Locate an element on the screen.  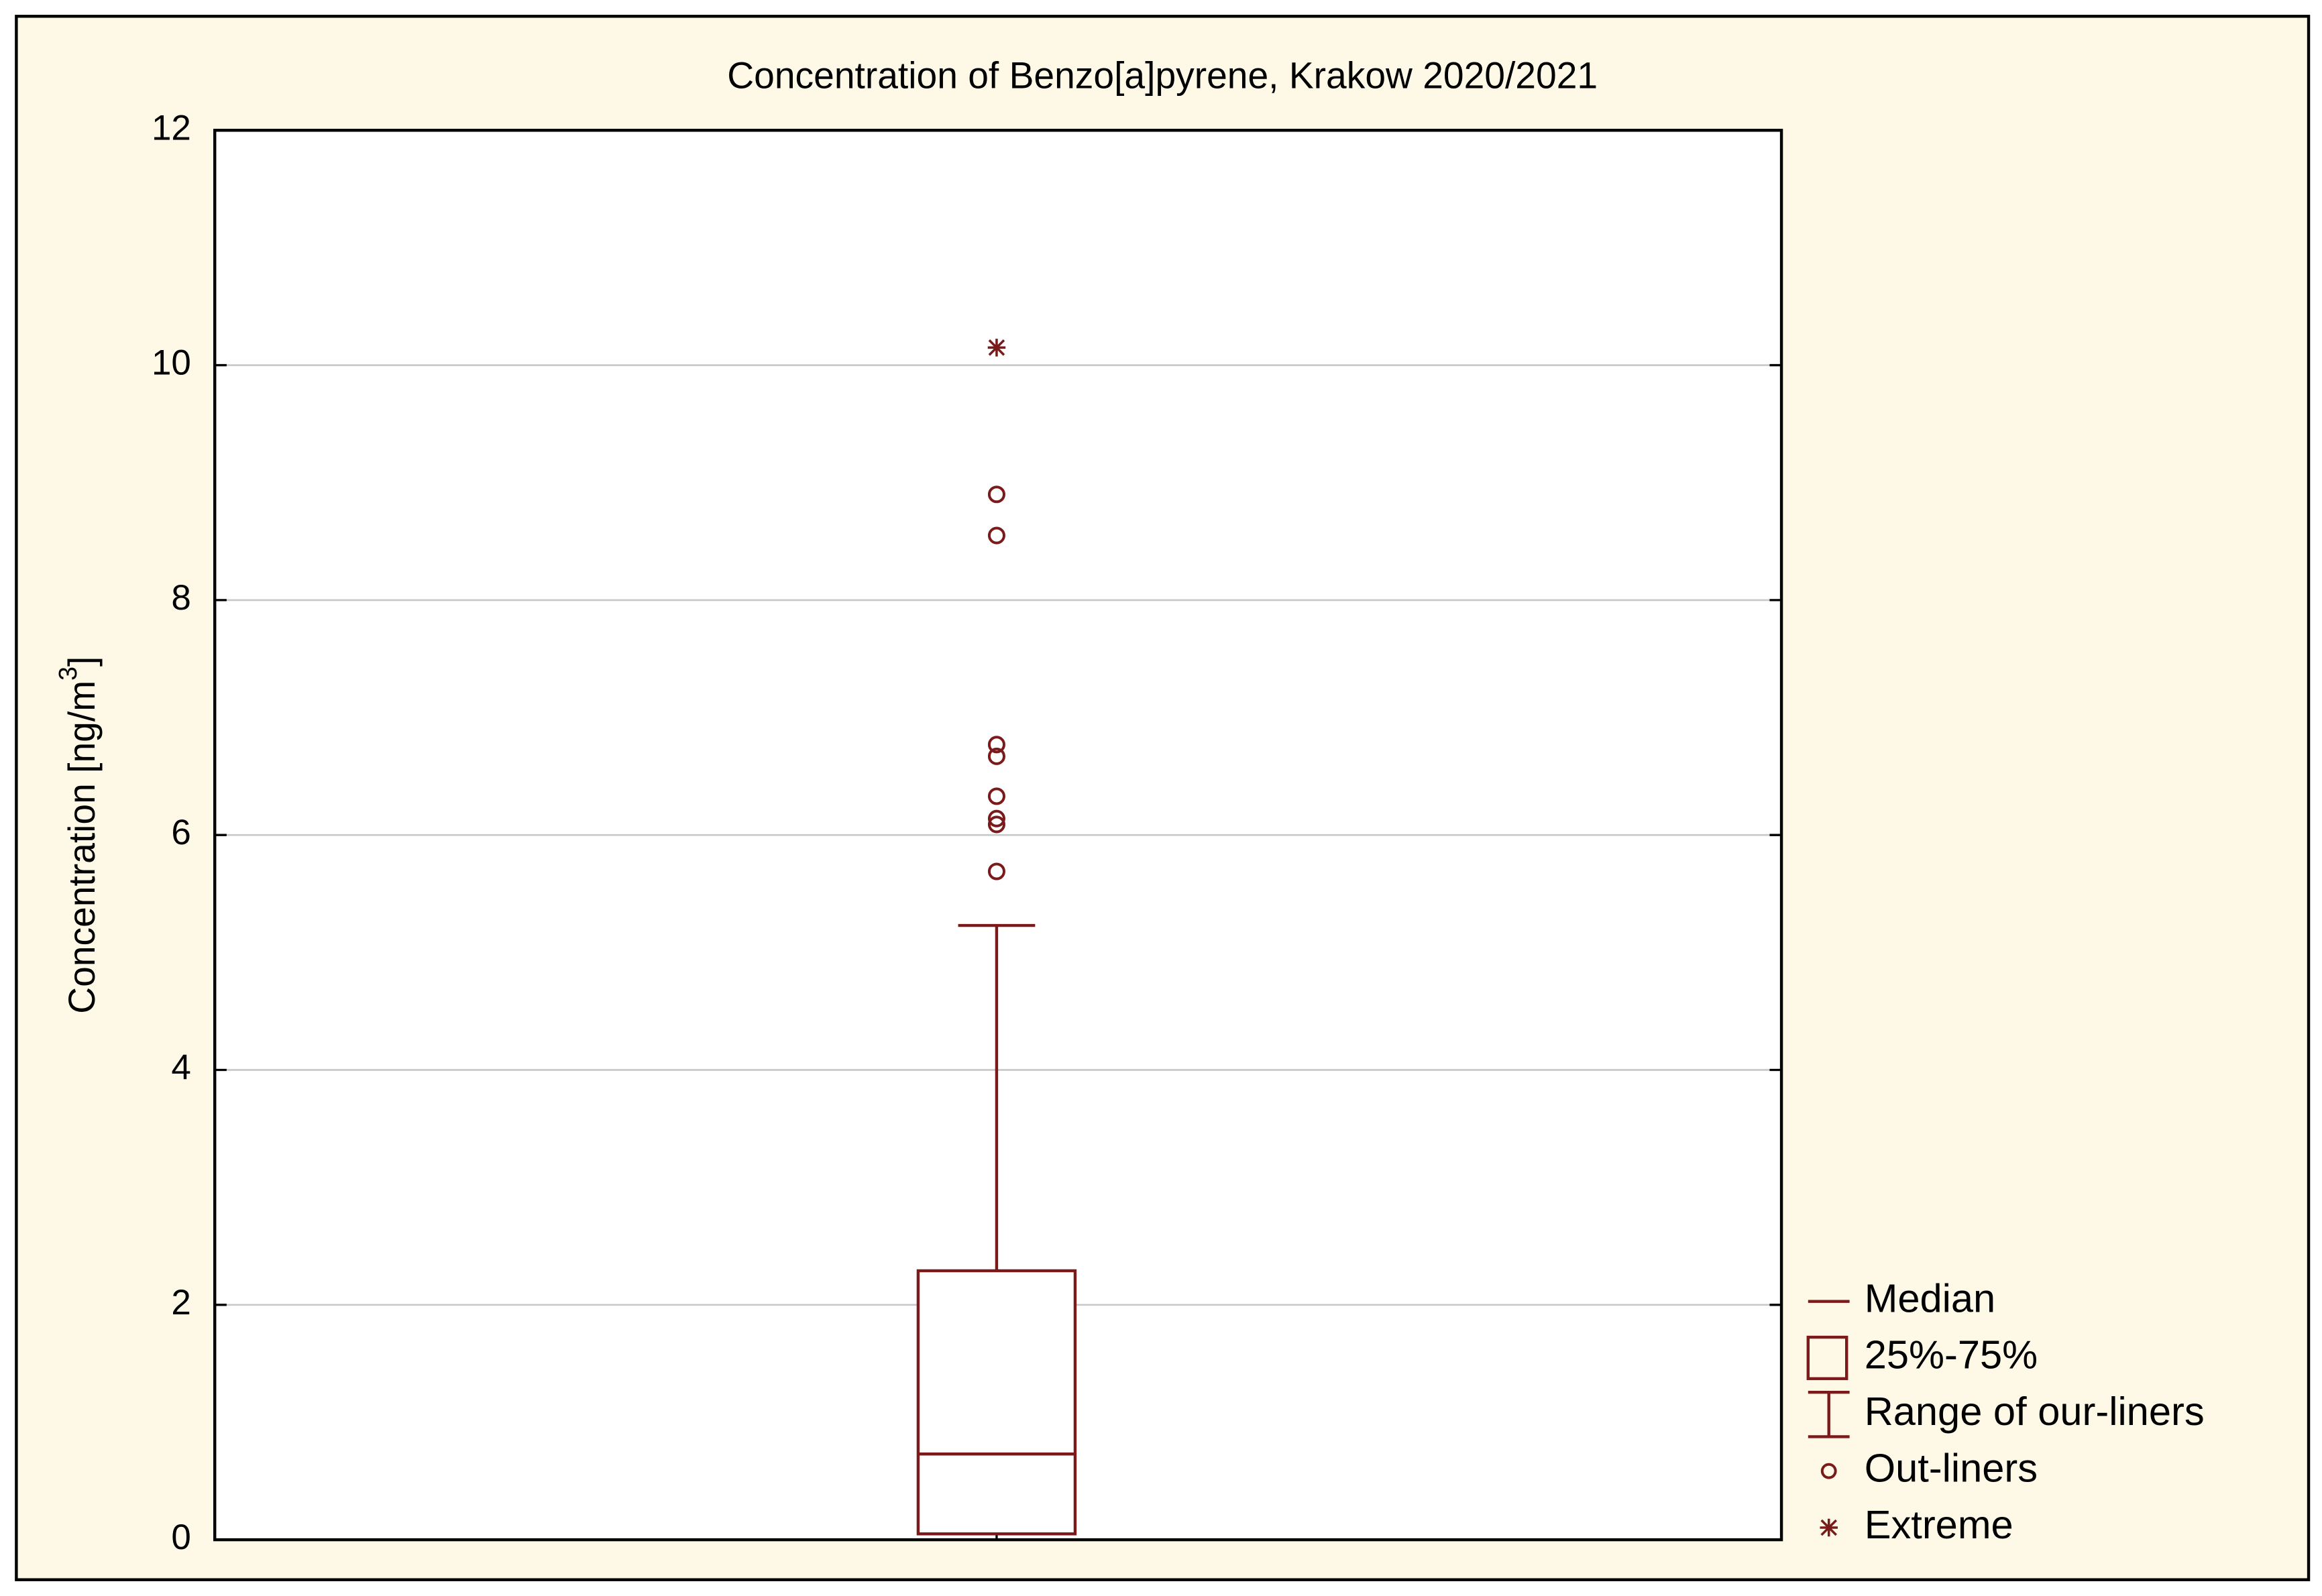
y-axis-label: Concentration [ng/m3] is located at coordinates (78, 835).